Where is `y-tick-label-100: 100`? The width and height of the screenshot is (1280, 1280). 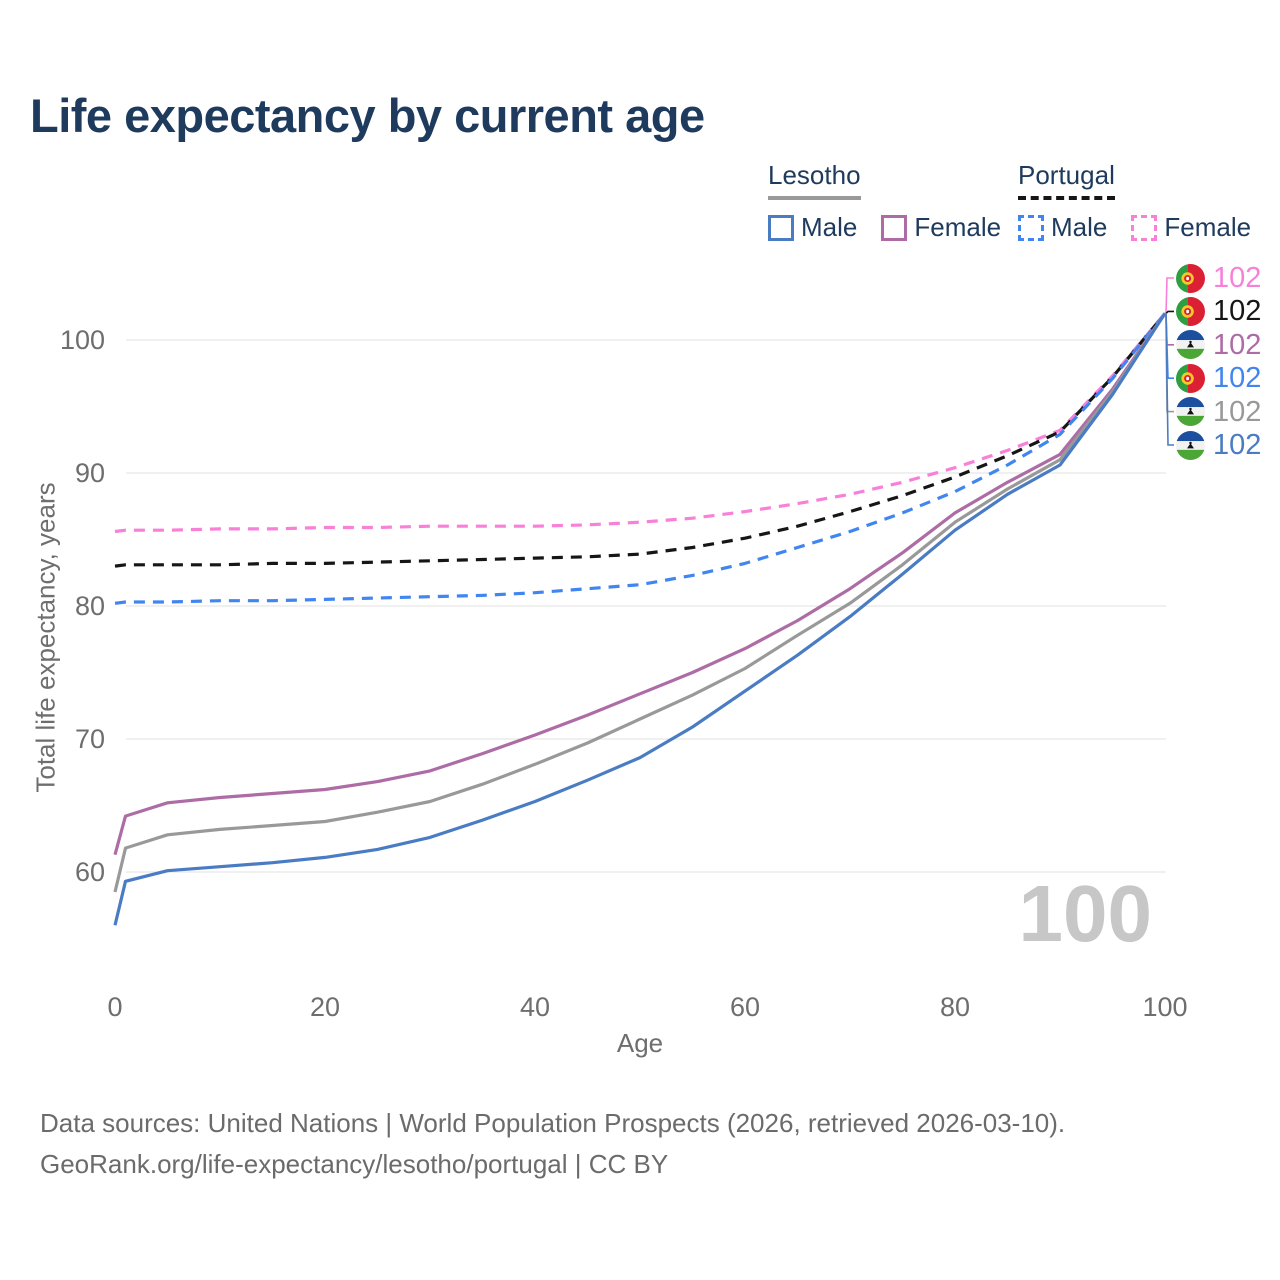
y-tick-label-100: 100 is located at coordinates (82, 340).